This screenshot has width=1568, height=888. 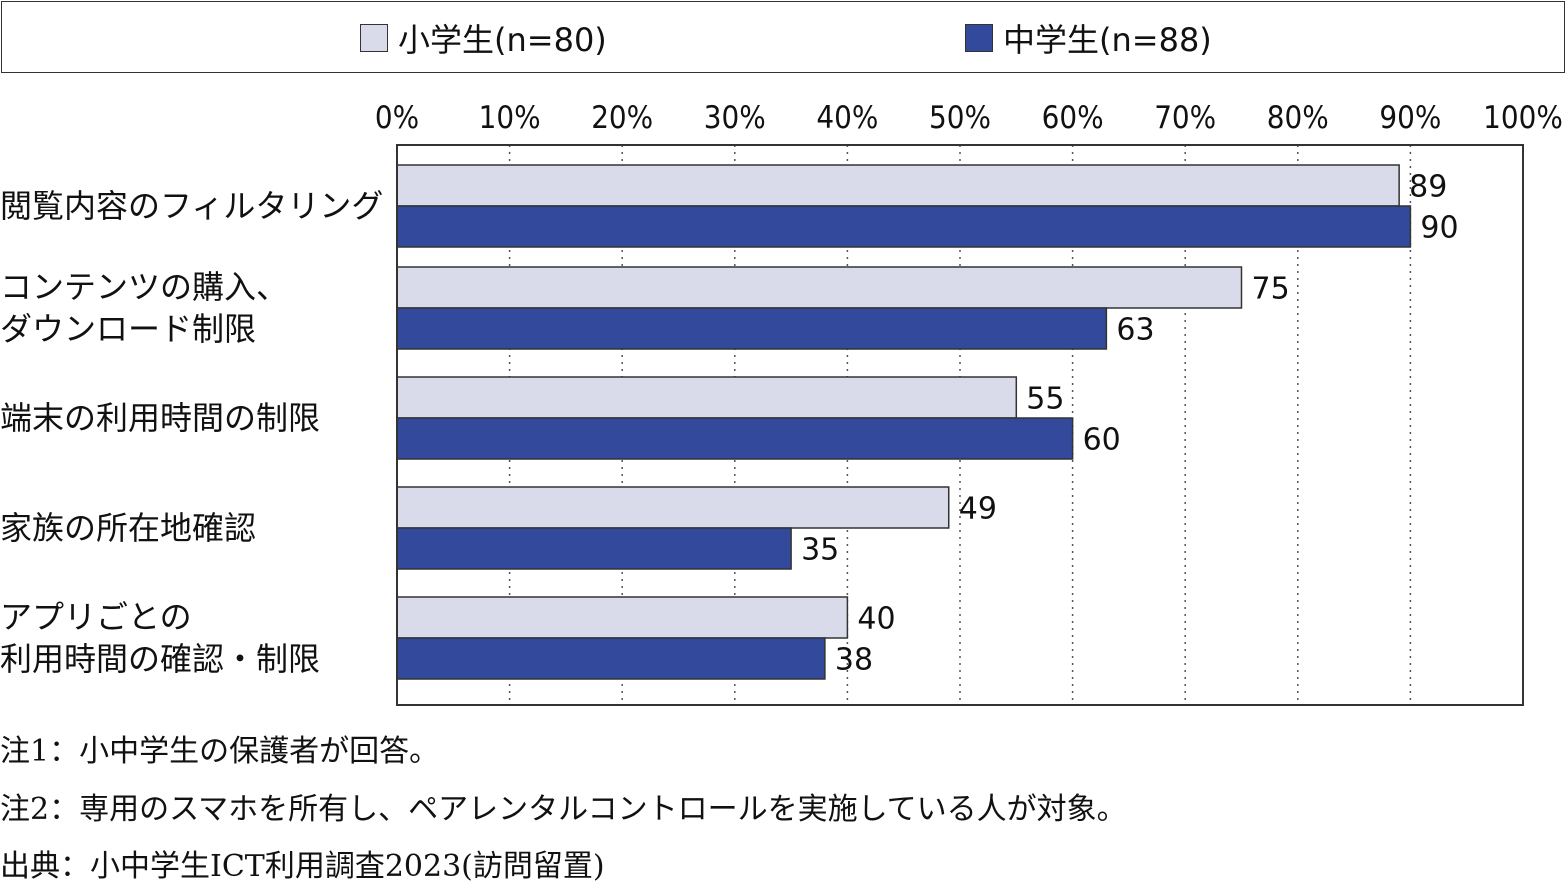 I want to click on bar-value-label: 49, so click(x=978, y=509).